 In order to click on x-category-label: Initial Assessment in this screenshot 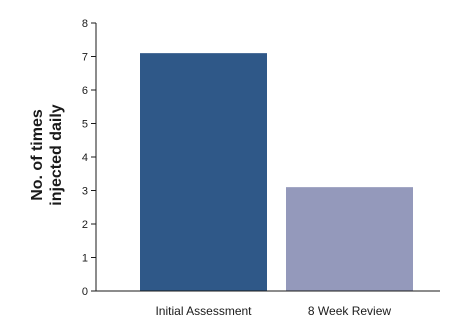, I will do `click(203, 311)`.